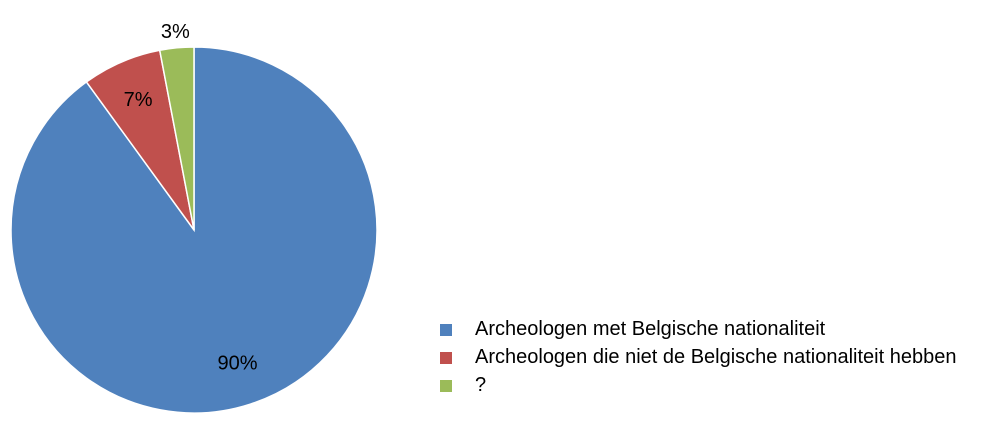  I want to click on legend-label: Archeologen met Belgische nationaliteit, so click(650, 329).